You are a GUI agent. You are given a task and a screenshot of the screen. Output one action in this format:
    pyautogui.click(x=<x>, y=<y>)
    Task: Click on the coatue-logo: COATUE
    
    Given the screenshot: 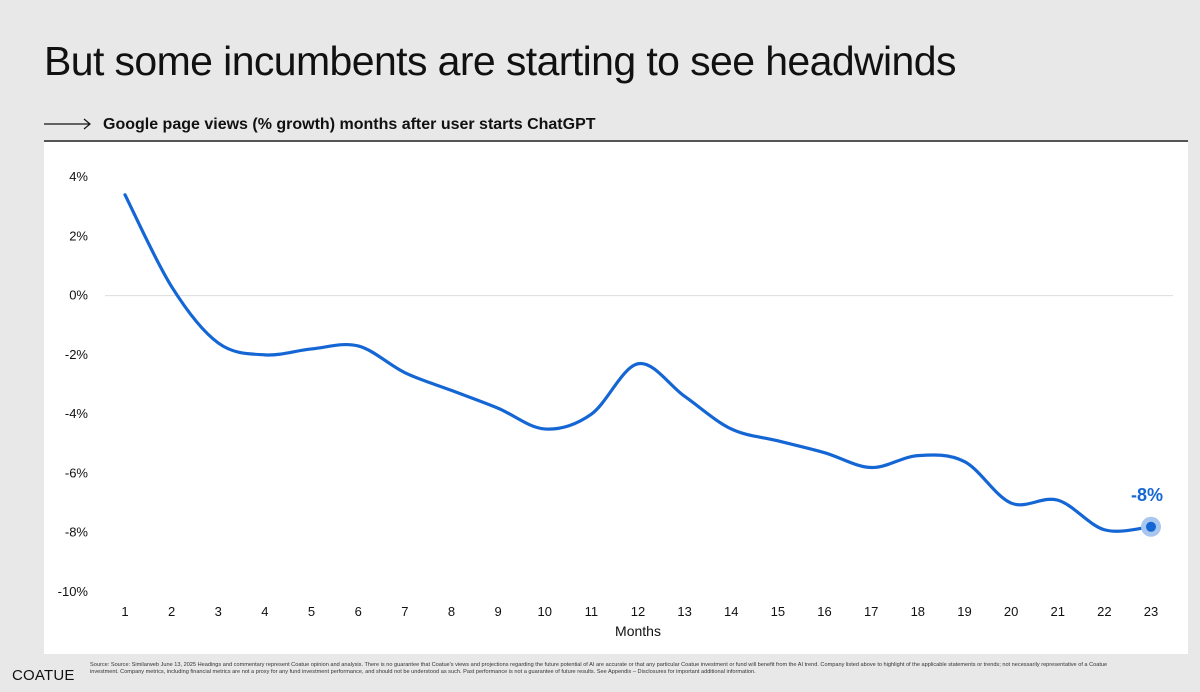 What is the action you would take?
    pyautogui.click(x=43, y=675)
    